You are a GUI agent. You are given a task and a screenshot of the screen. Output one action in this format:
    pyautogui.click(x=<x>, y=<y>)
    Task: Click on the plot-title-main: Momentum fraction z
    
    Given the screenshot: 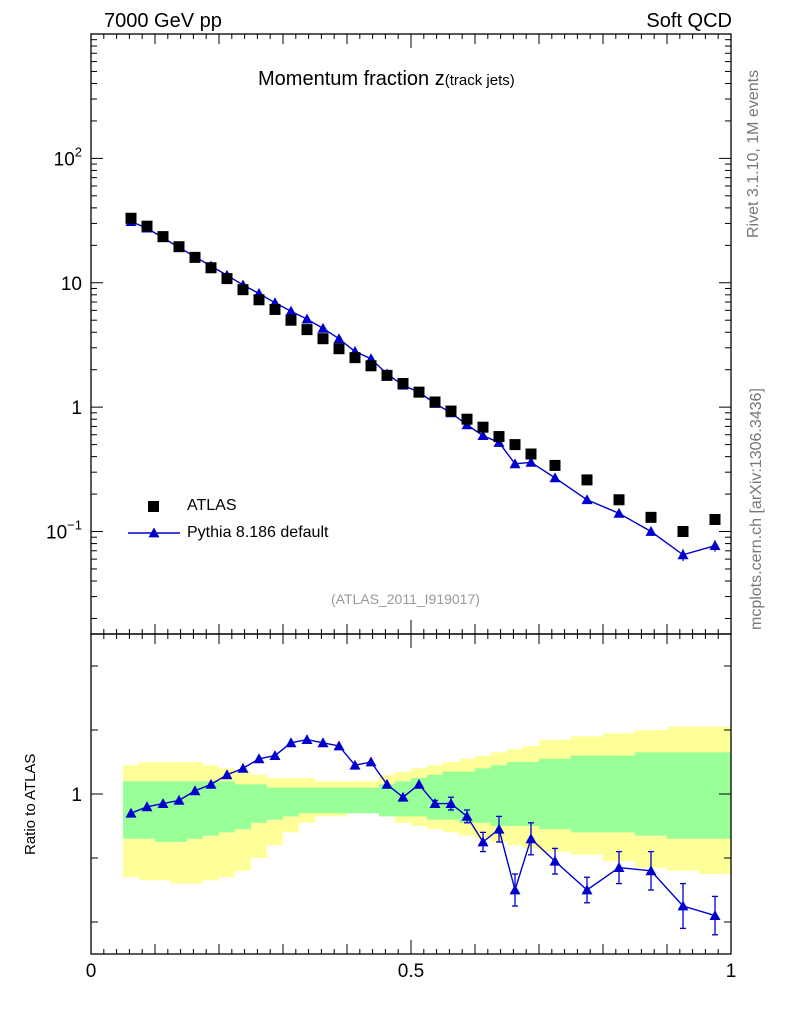 What is the action you would take?
    pyautogui.click(x=351, y=79)
    